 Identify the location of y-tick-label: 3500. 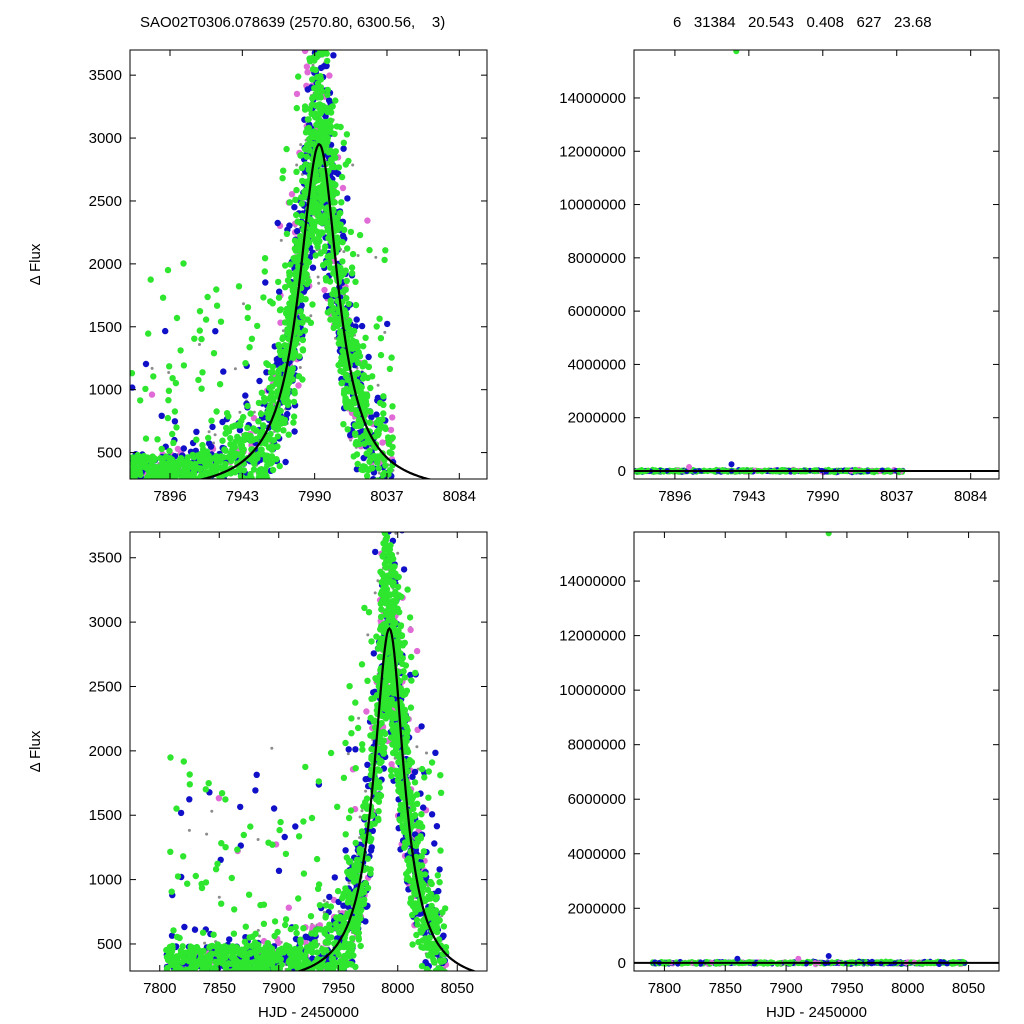
(105, 75).